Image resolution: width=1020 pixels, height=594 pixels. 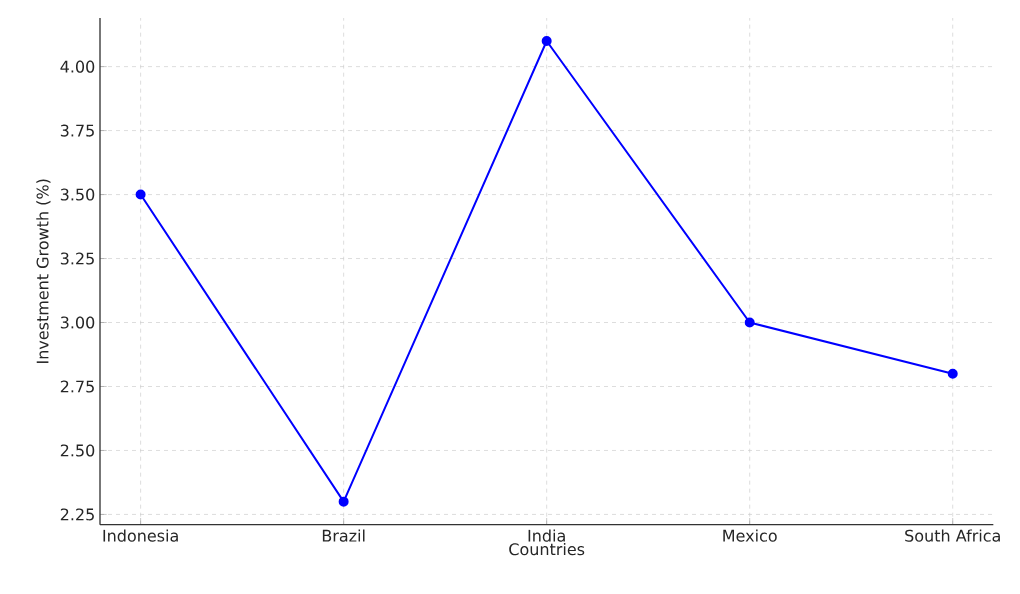 What do you see at coordinates (547, 549) in the screenshot?
I see `x-axis-title: Countries` at bounding box center [547, 549].